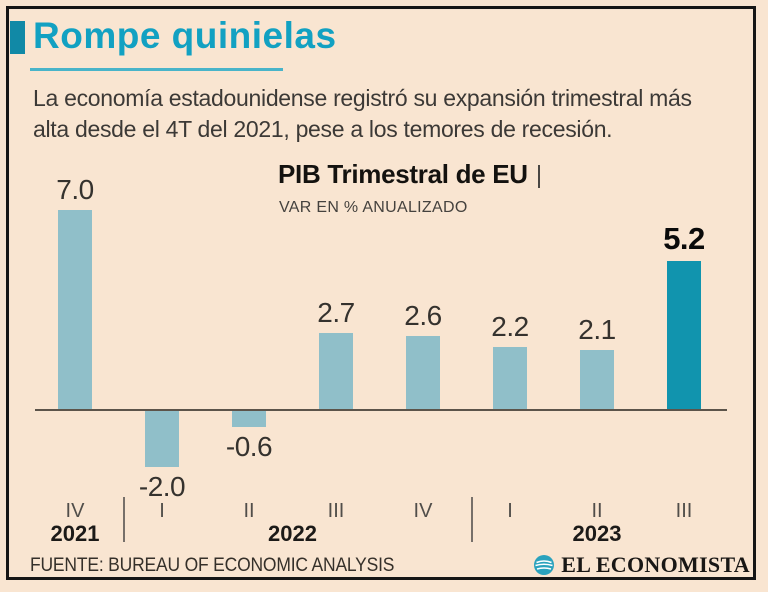 The width and height of the screenshot is (768, 592). What do you see at coordinates (684, 335) in the screenshot?
I see `bar-highlight` at bounding box center [684, 335].